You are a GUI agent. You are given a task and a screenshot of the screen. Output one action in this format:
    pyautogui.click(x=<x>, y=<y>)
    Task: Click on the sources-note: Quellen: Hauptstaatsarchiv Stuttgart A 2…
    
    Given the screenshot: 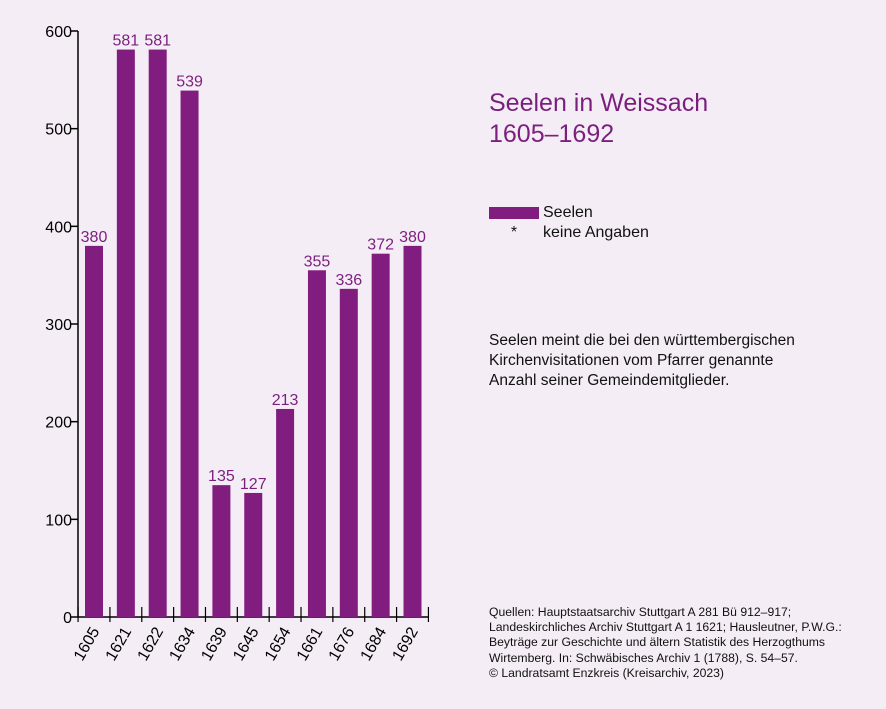 What is the action you would take?
    pyautogui.click(x=665, y=643)
    